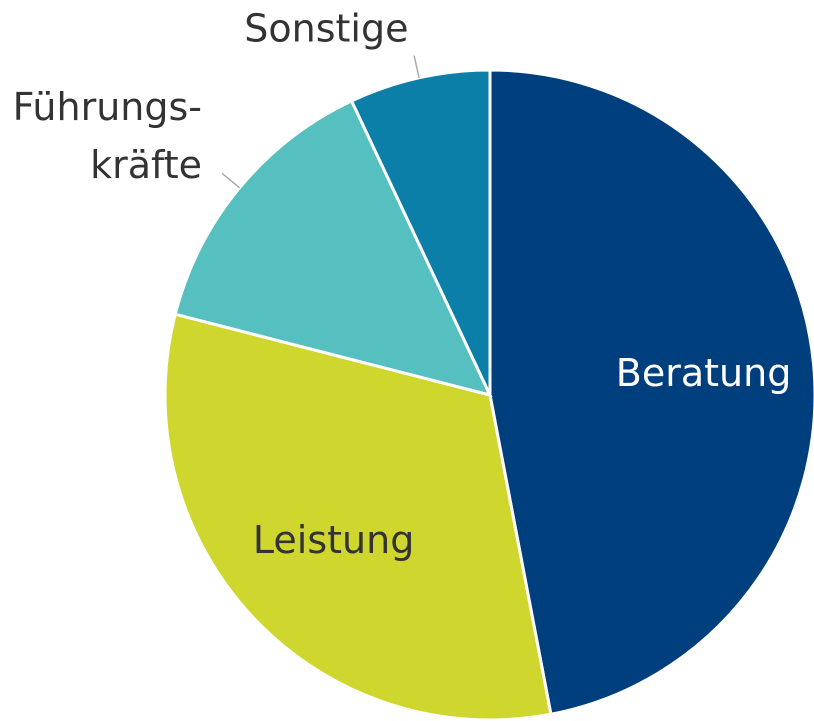 The height and width of the screenshot is (721, 814). Describe the element at coordinates (326, 28) in the screenshot. I see `slice-label: Sonstige` at that location.